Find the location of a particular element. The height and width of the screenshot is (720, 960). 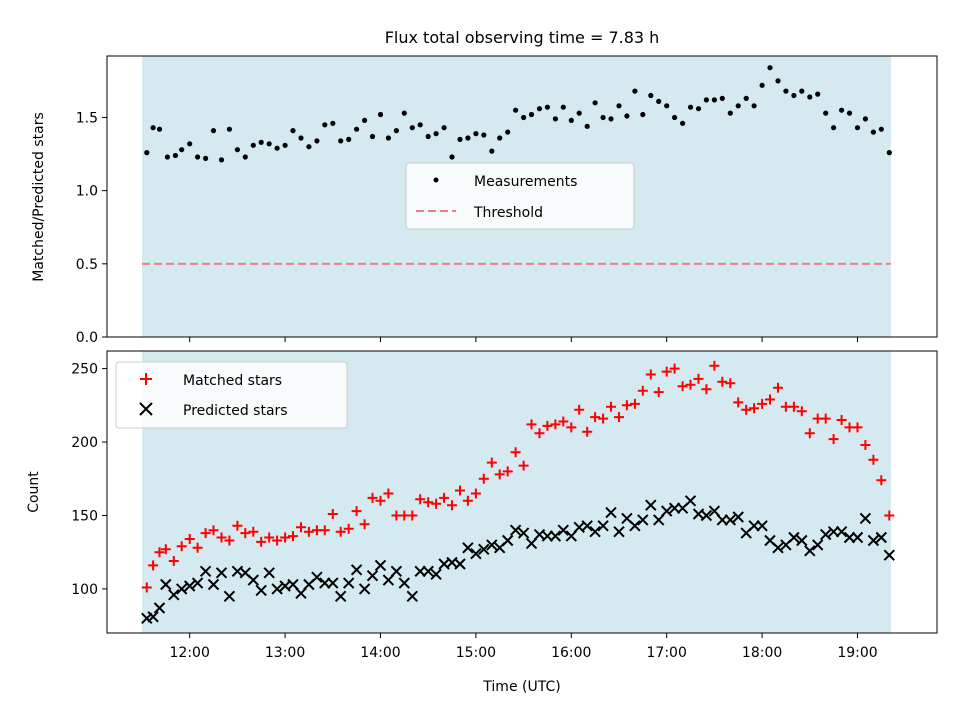

bottom-y-tick-label: 150 is located at coordinates (84, 517).